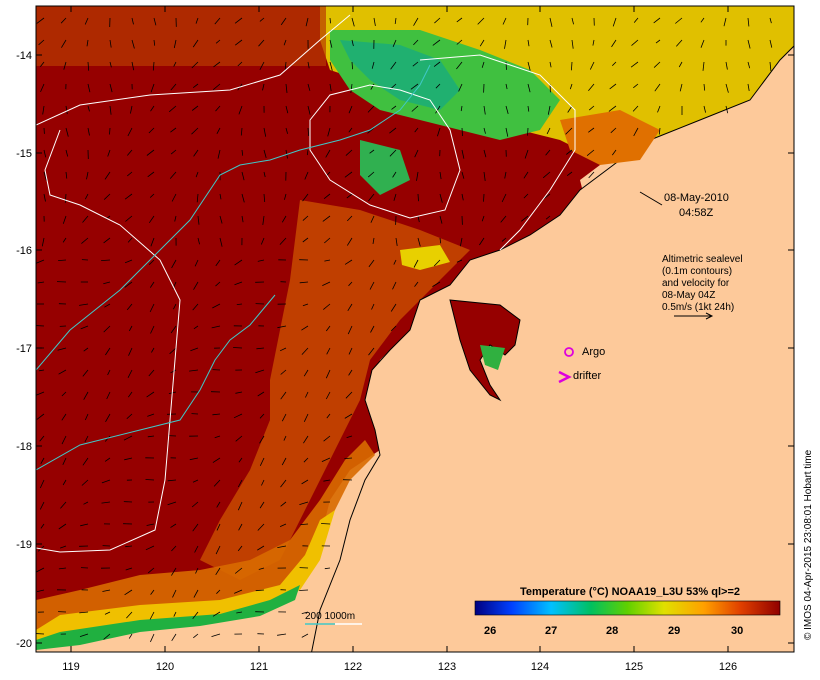 The image size is (820, 680). Describe the element at coordinates (674, 631) in the screenshot. I see `colorbar-tick: 29` at that location.